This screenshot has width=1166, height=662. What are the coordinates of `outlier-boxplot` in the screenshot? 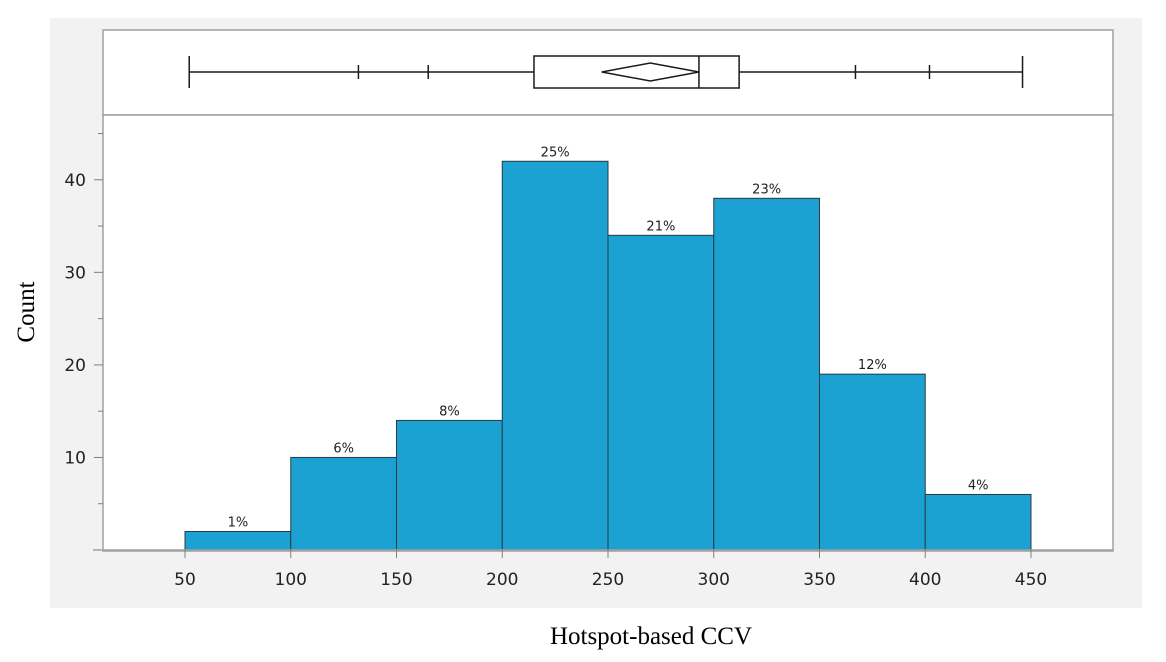 It's located at (606, 72).